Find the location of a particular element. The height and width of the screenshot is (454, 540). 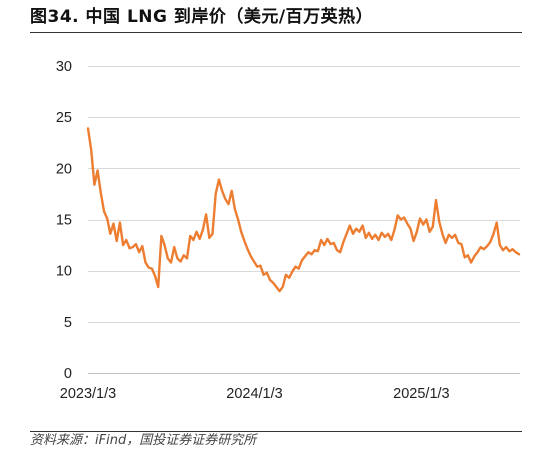

y-tick-label-5: 5 is located at coordinates (68, 323).